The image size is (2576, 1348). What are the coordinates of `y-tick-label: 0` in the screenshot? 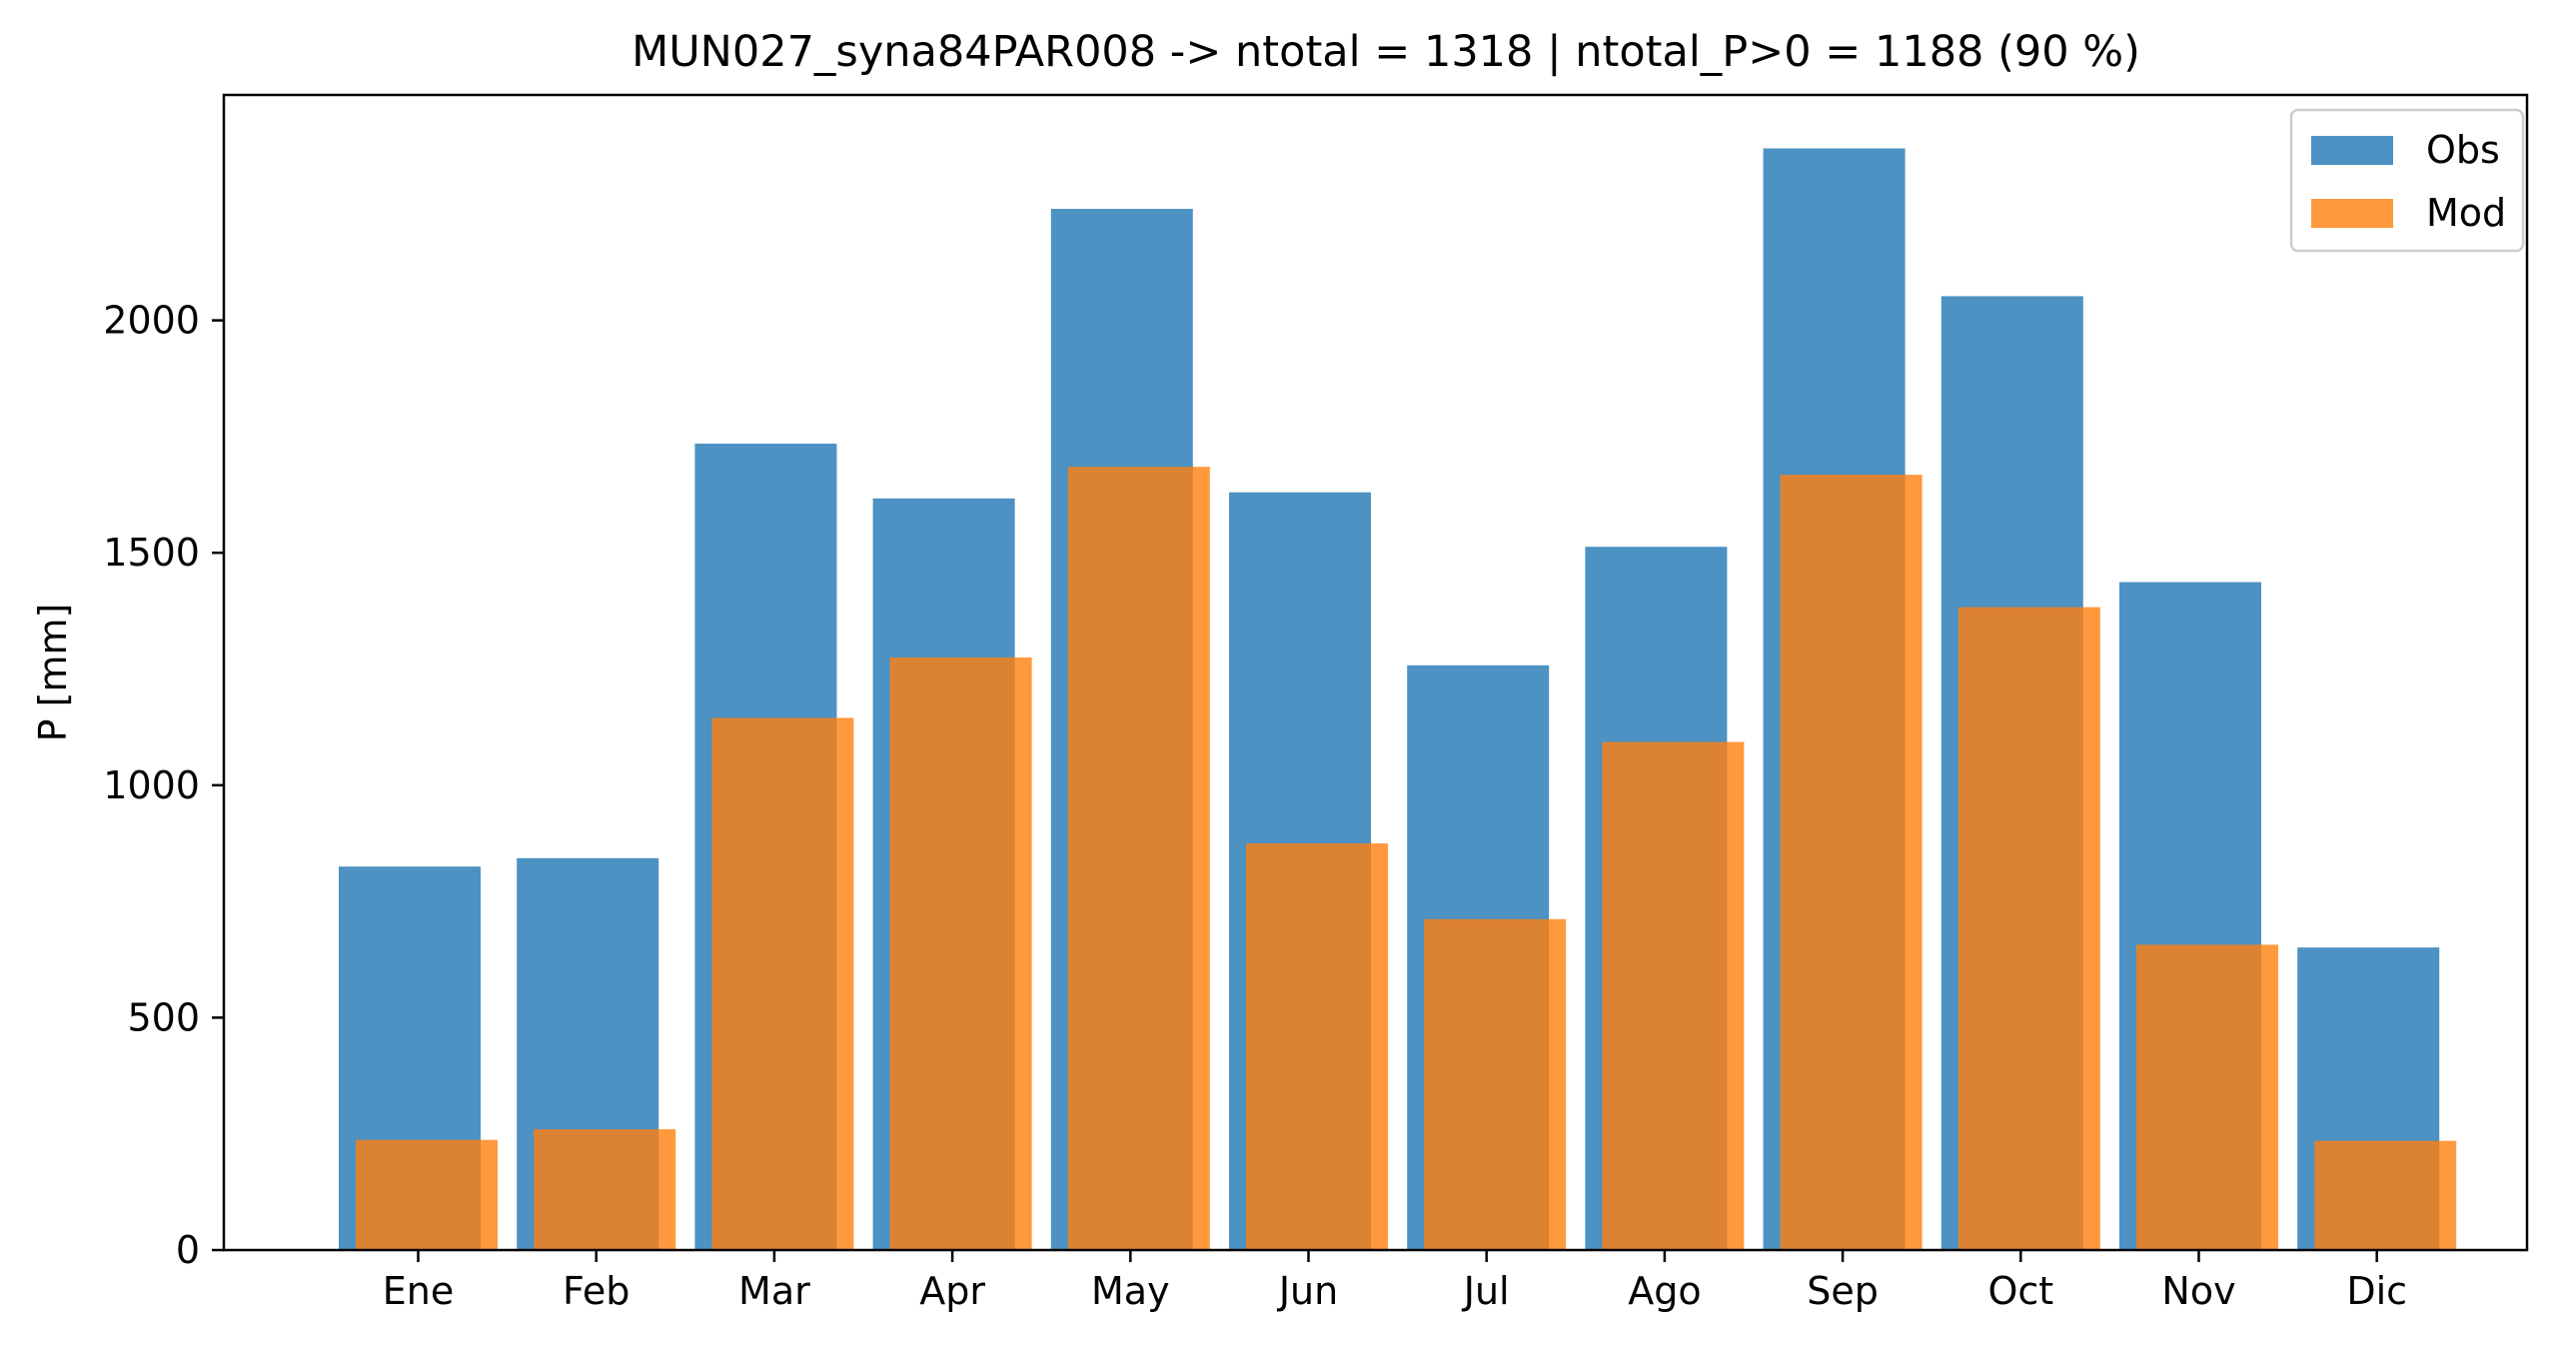 It's located at (188, 1250).